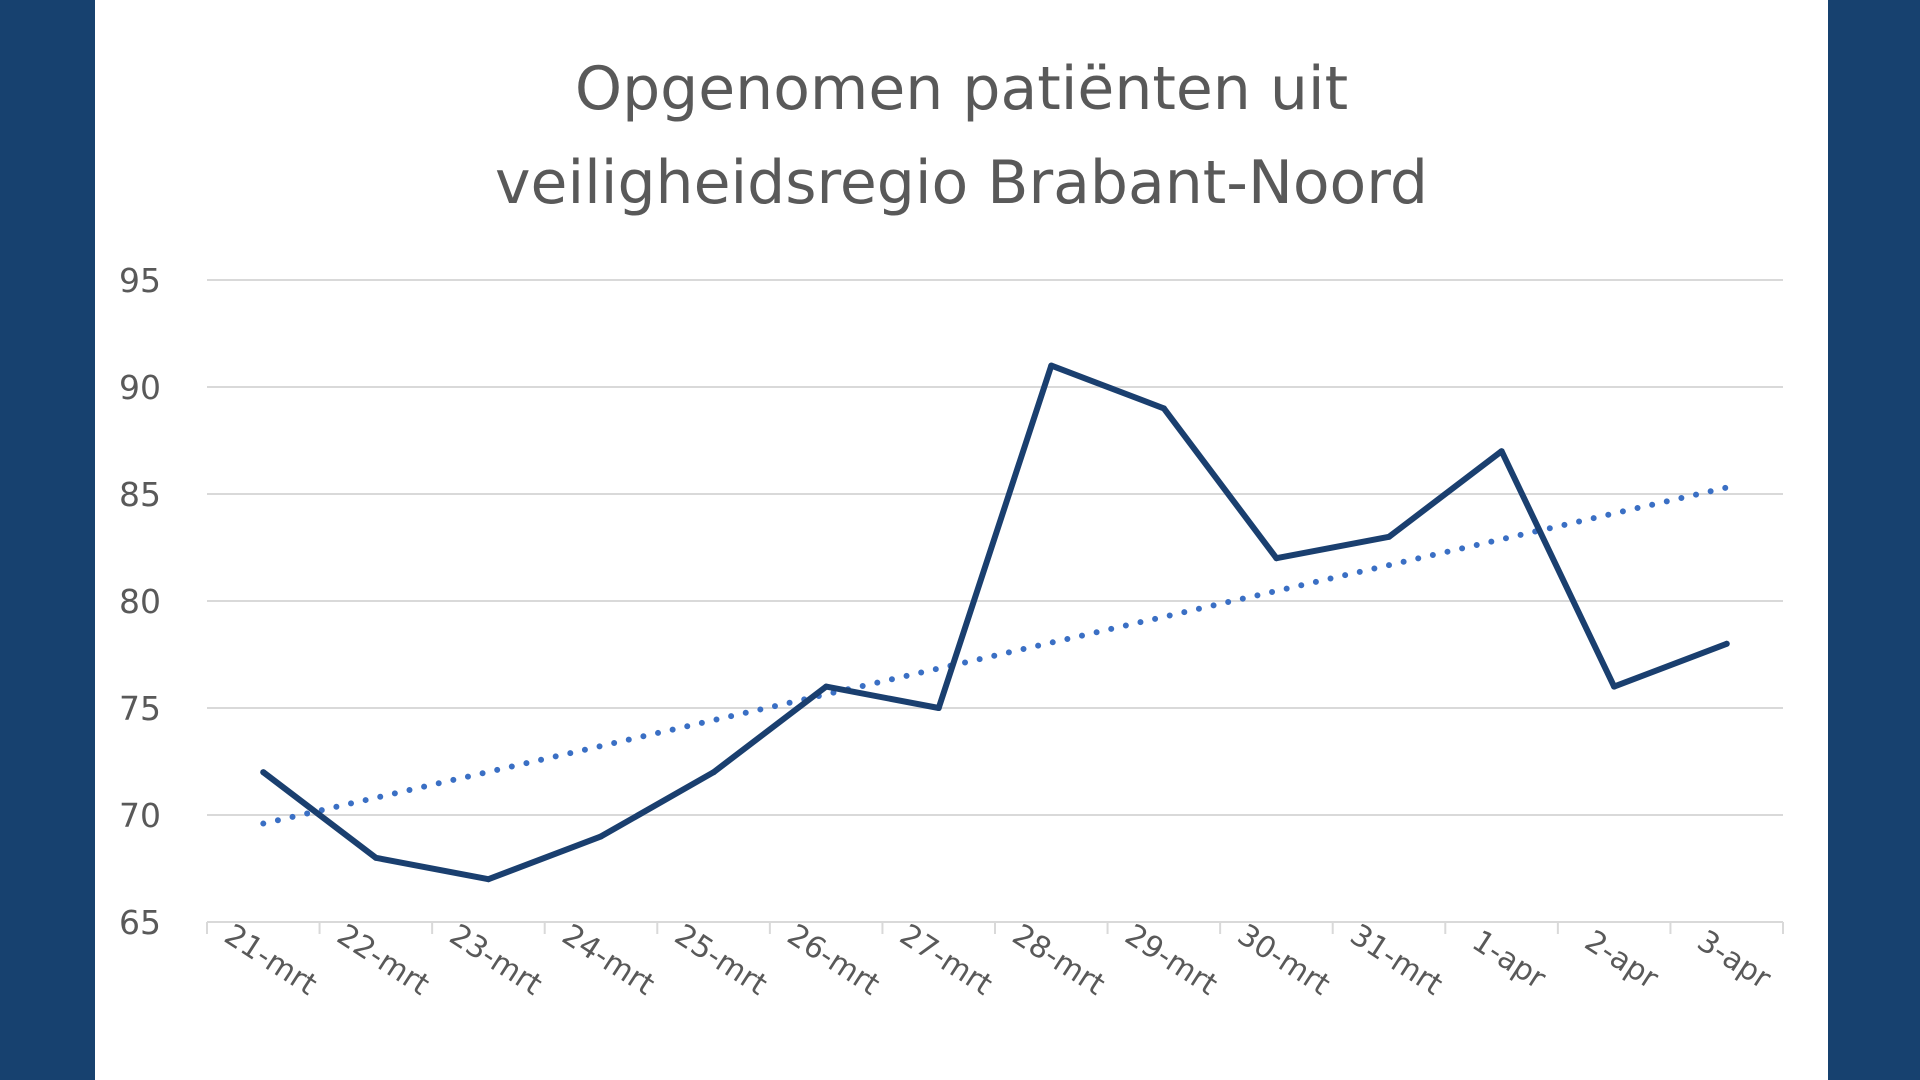 This screenshot has width=1920, height=1080. Describe the element at coordinates (140, 494) in the screenshot. I see `y-tick-label-85: 85` at that location.